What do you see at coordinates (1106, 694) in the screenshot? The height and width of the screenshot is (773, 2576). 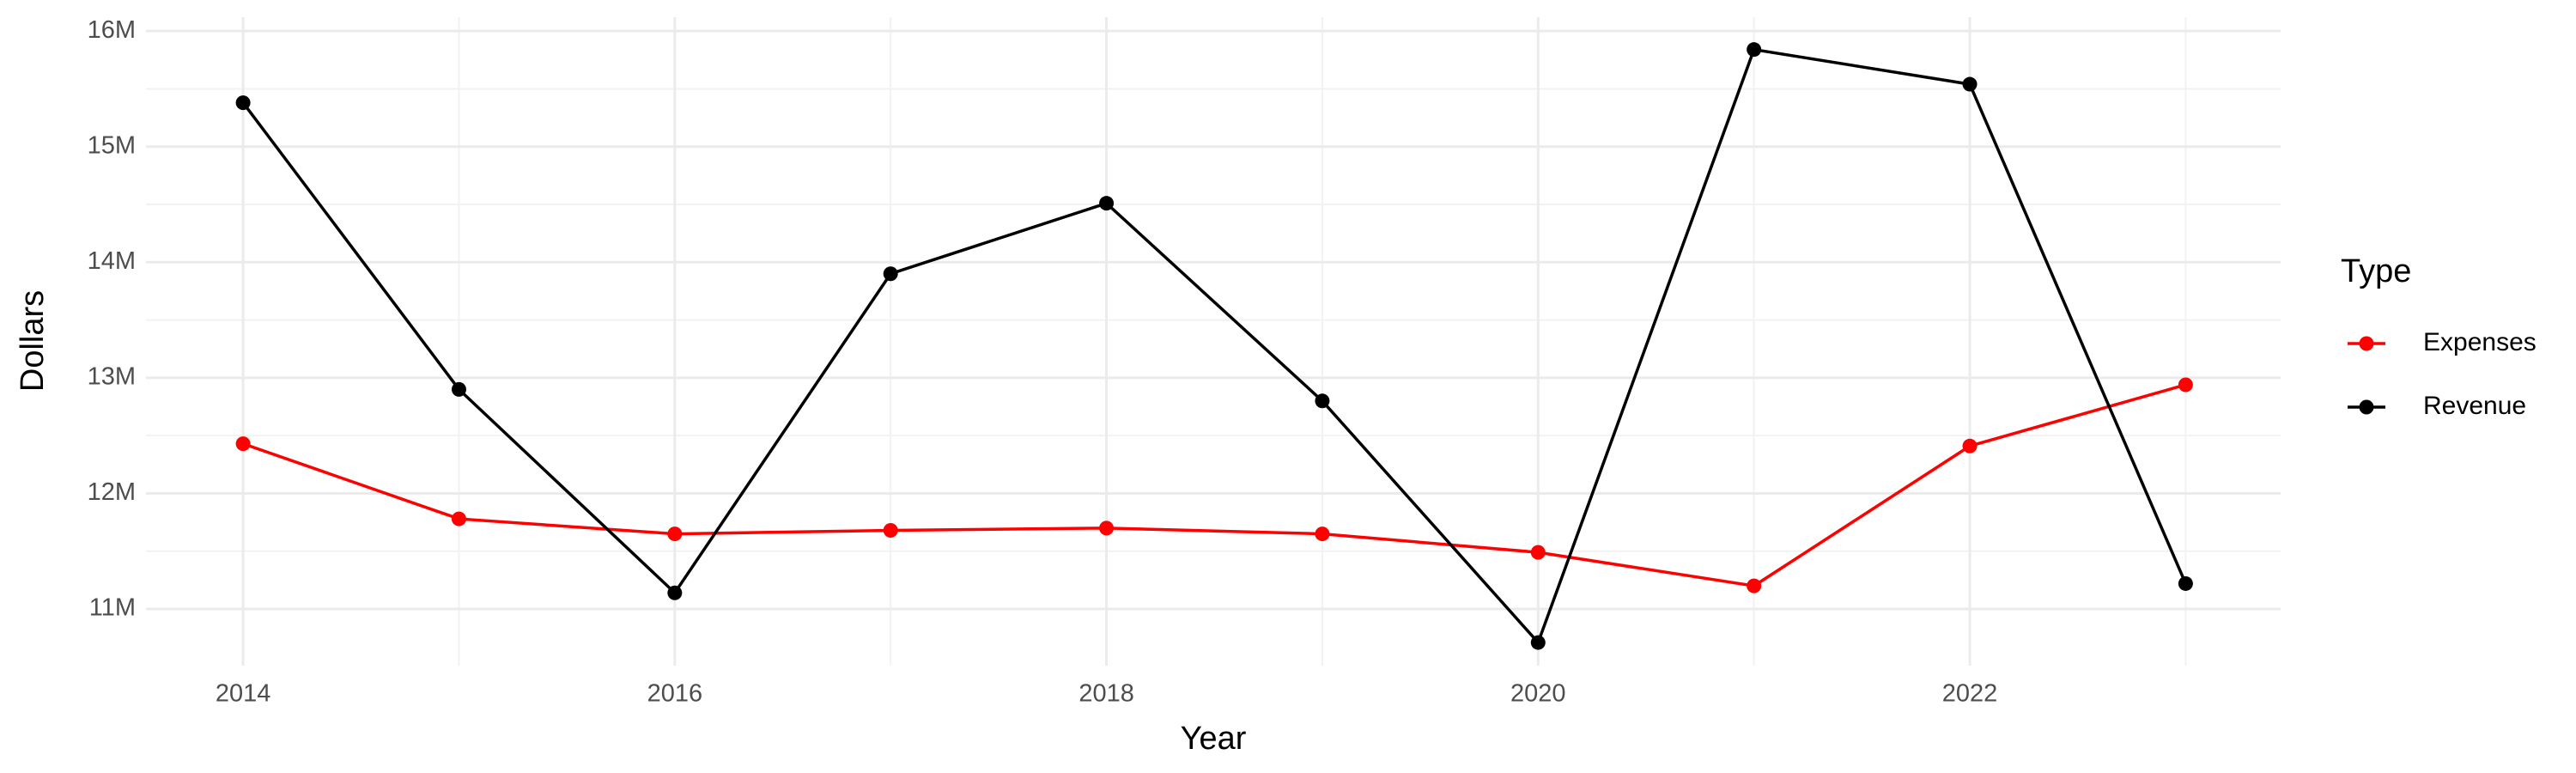 I see `x-tick-label: 2018` at bounding box center [1106, 694].